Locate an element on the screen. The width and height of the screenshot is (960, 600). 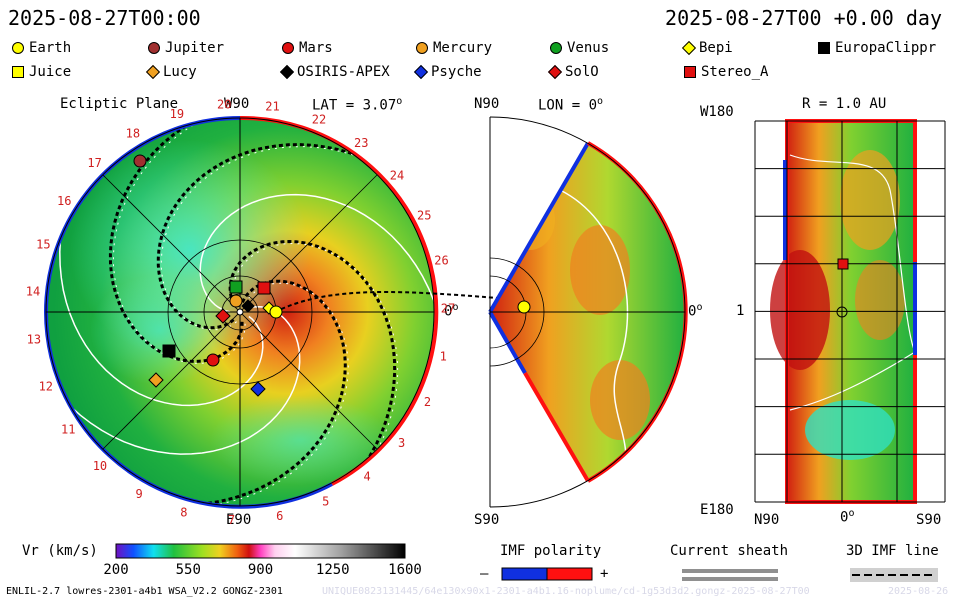
legend-item-stereo-a: Stereo_A is located at coordinates (726, 72).